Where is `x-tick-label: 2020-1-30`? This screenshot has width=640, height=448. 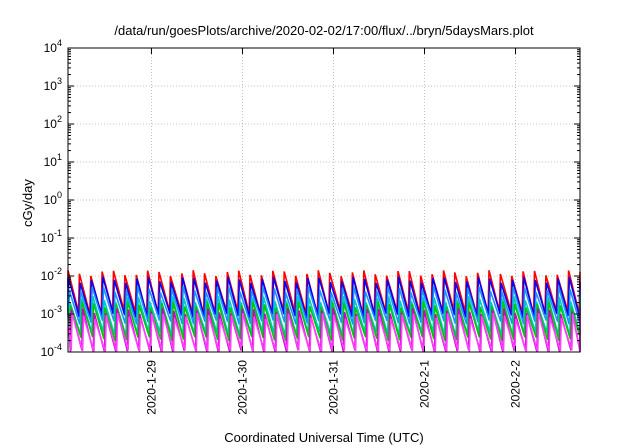 x-tick-label: 2020-1-30 is located at coordinates (242, 387).